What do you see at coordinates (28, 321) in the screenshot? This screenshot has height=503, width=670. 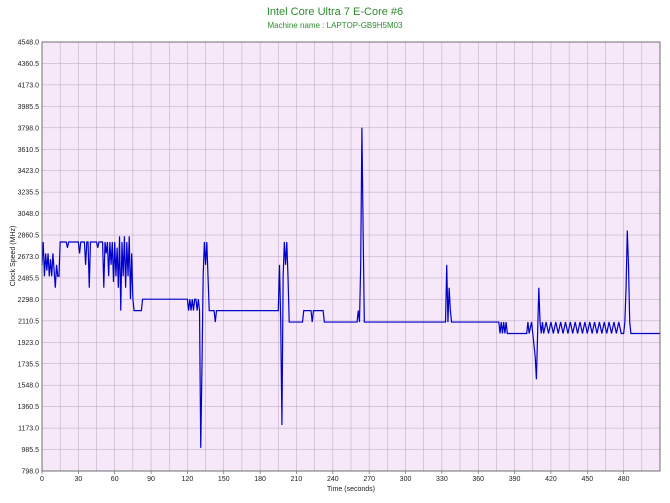 I see `y-tick-label: 2110.5` at bounding box center [28, 321].